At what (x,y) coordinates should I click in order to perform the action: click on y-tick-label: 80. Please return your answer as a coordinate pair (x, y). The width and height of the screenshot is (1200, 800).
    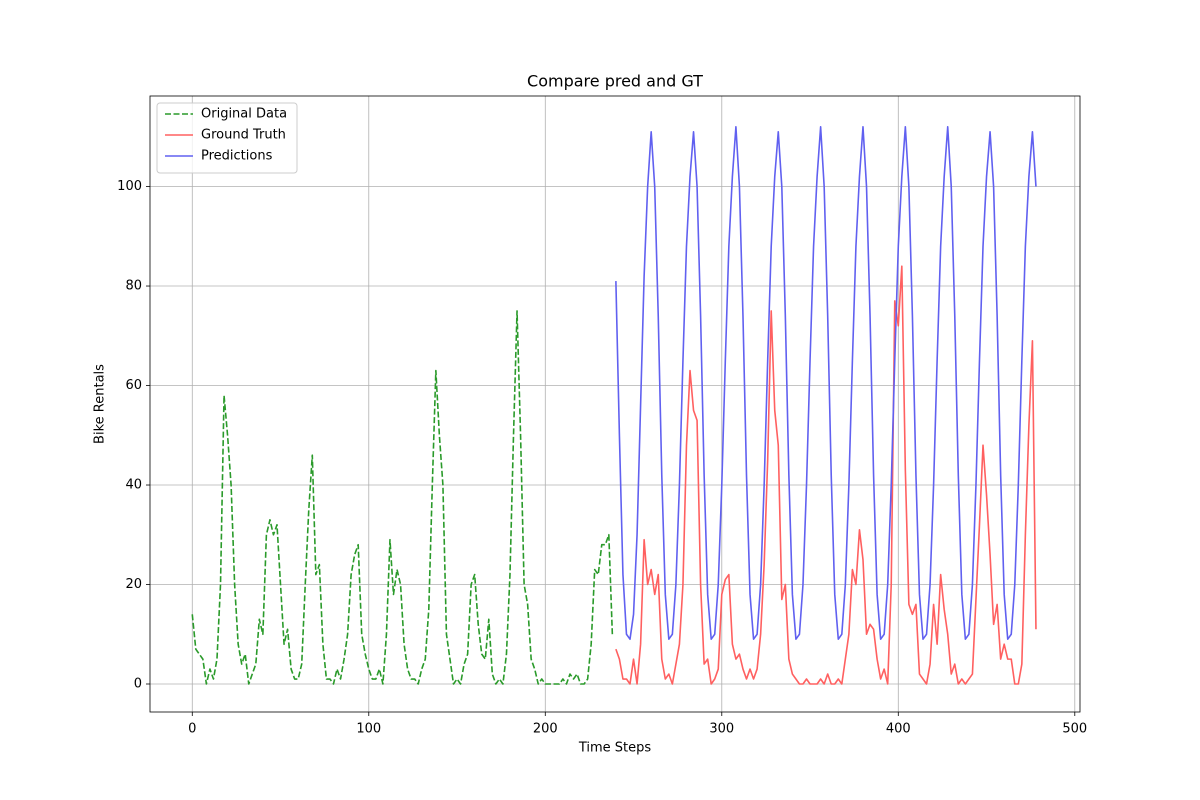
    Looking at the image, I should click on (133, 286).